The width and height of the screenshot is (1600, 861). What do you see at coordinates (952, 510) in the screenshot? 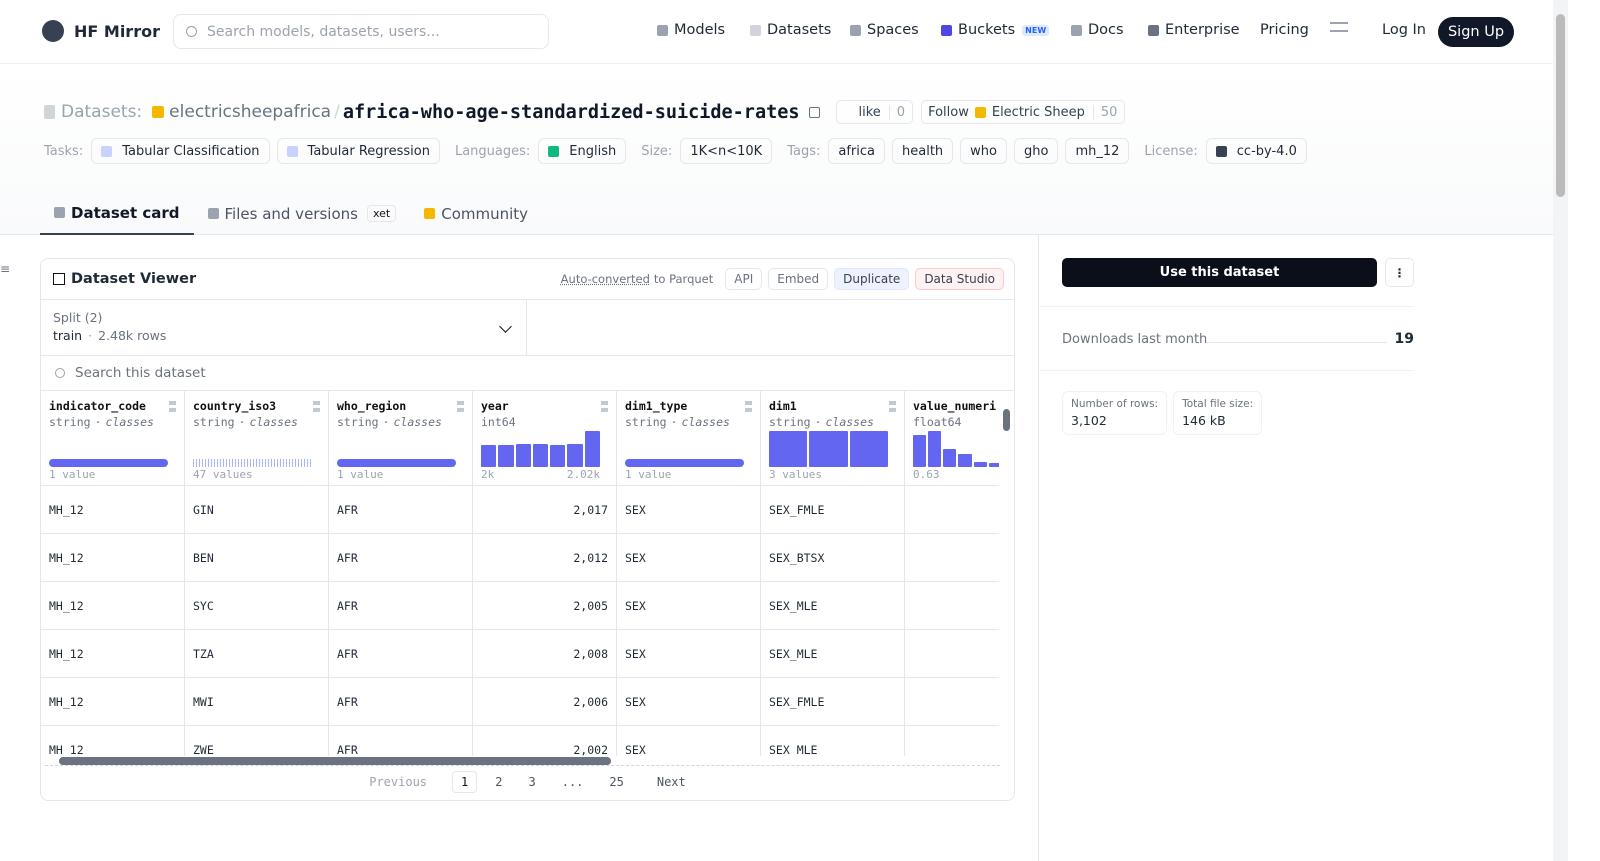
I see `table-cell: 5.` at bounding box center [952, 510].